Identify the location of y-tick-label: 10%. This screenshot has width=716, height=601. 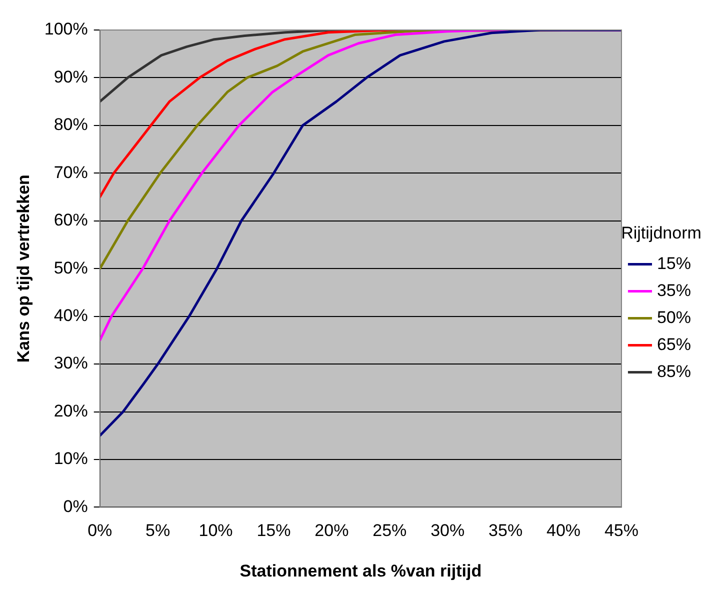
(71, 458).